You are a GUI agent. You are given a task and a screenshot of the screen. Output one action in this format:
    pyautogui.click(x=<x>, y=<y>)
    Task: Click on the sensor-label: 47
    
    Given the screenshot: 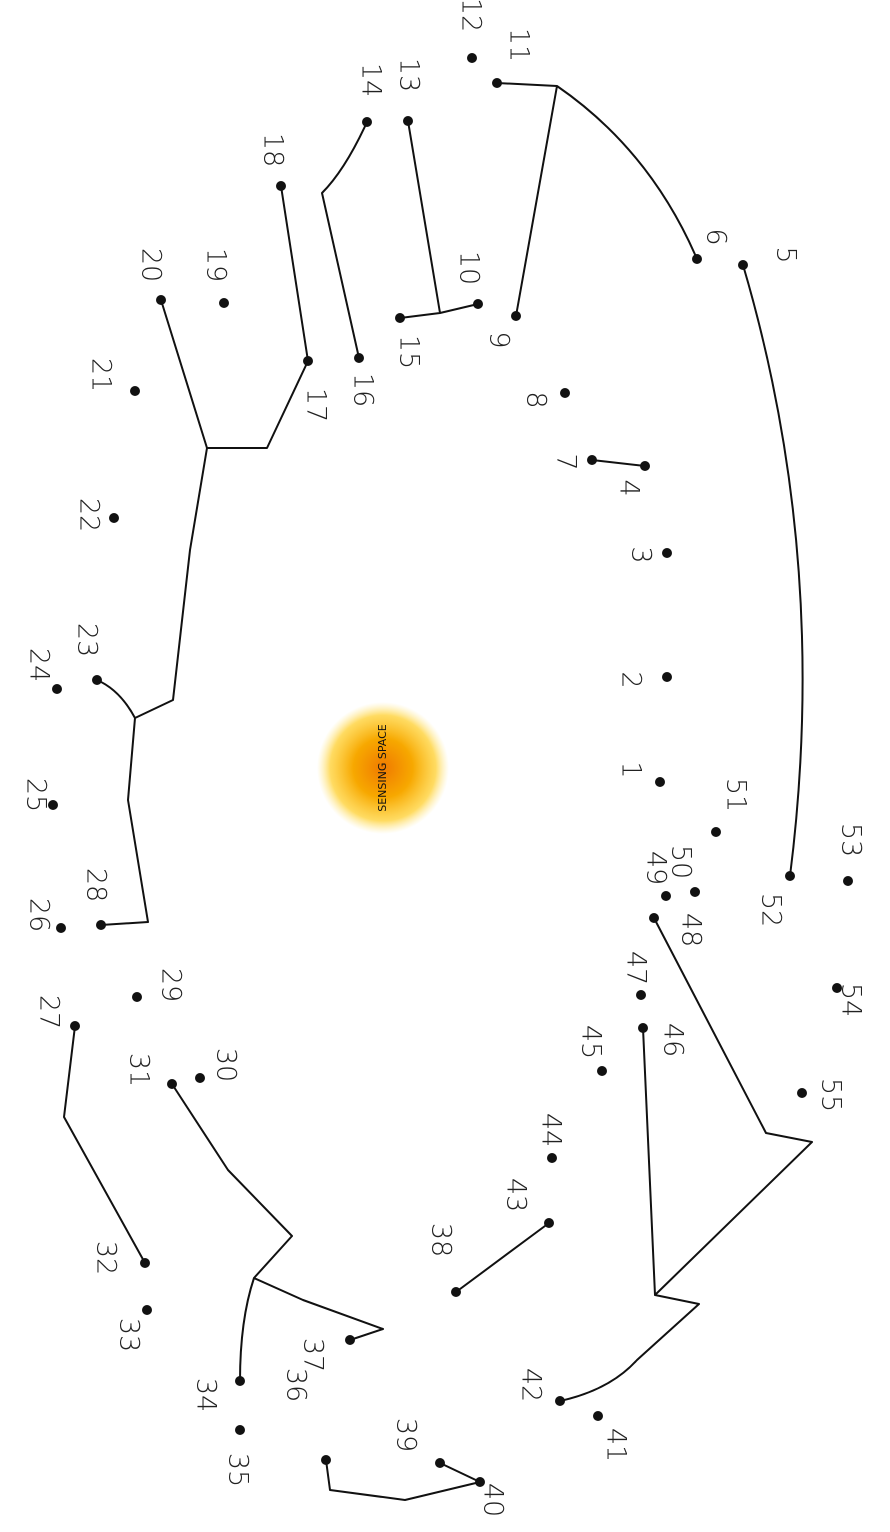 What is the action you would take?
    pyautogui.click(x=636, y=968)
    